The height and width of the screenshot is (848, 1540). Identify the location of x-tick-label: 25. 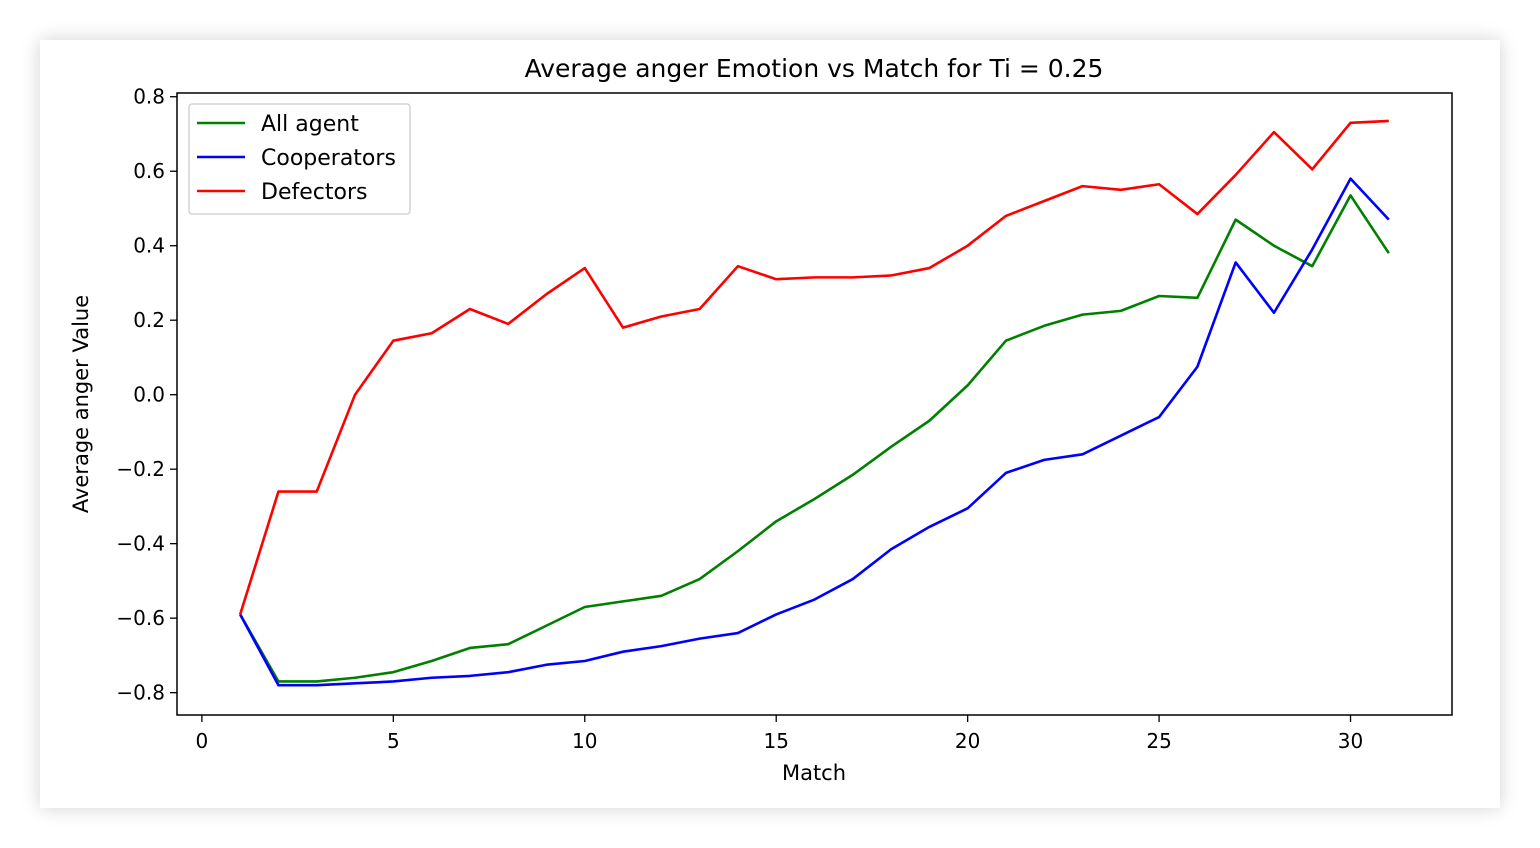
(1158, 741).